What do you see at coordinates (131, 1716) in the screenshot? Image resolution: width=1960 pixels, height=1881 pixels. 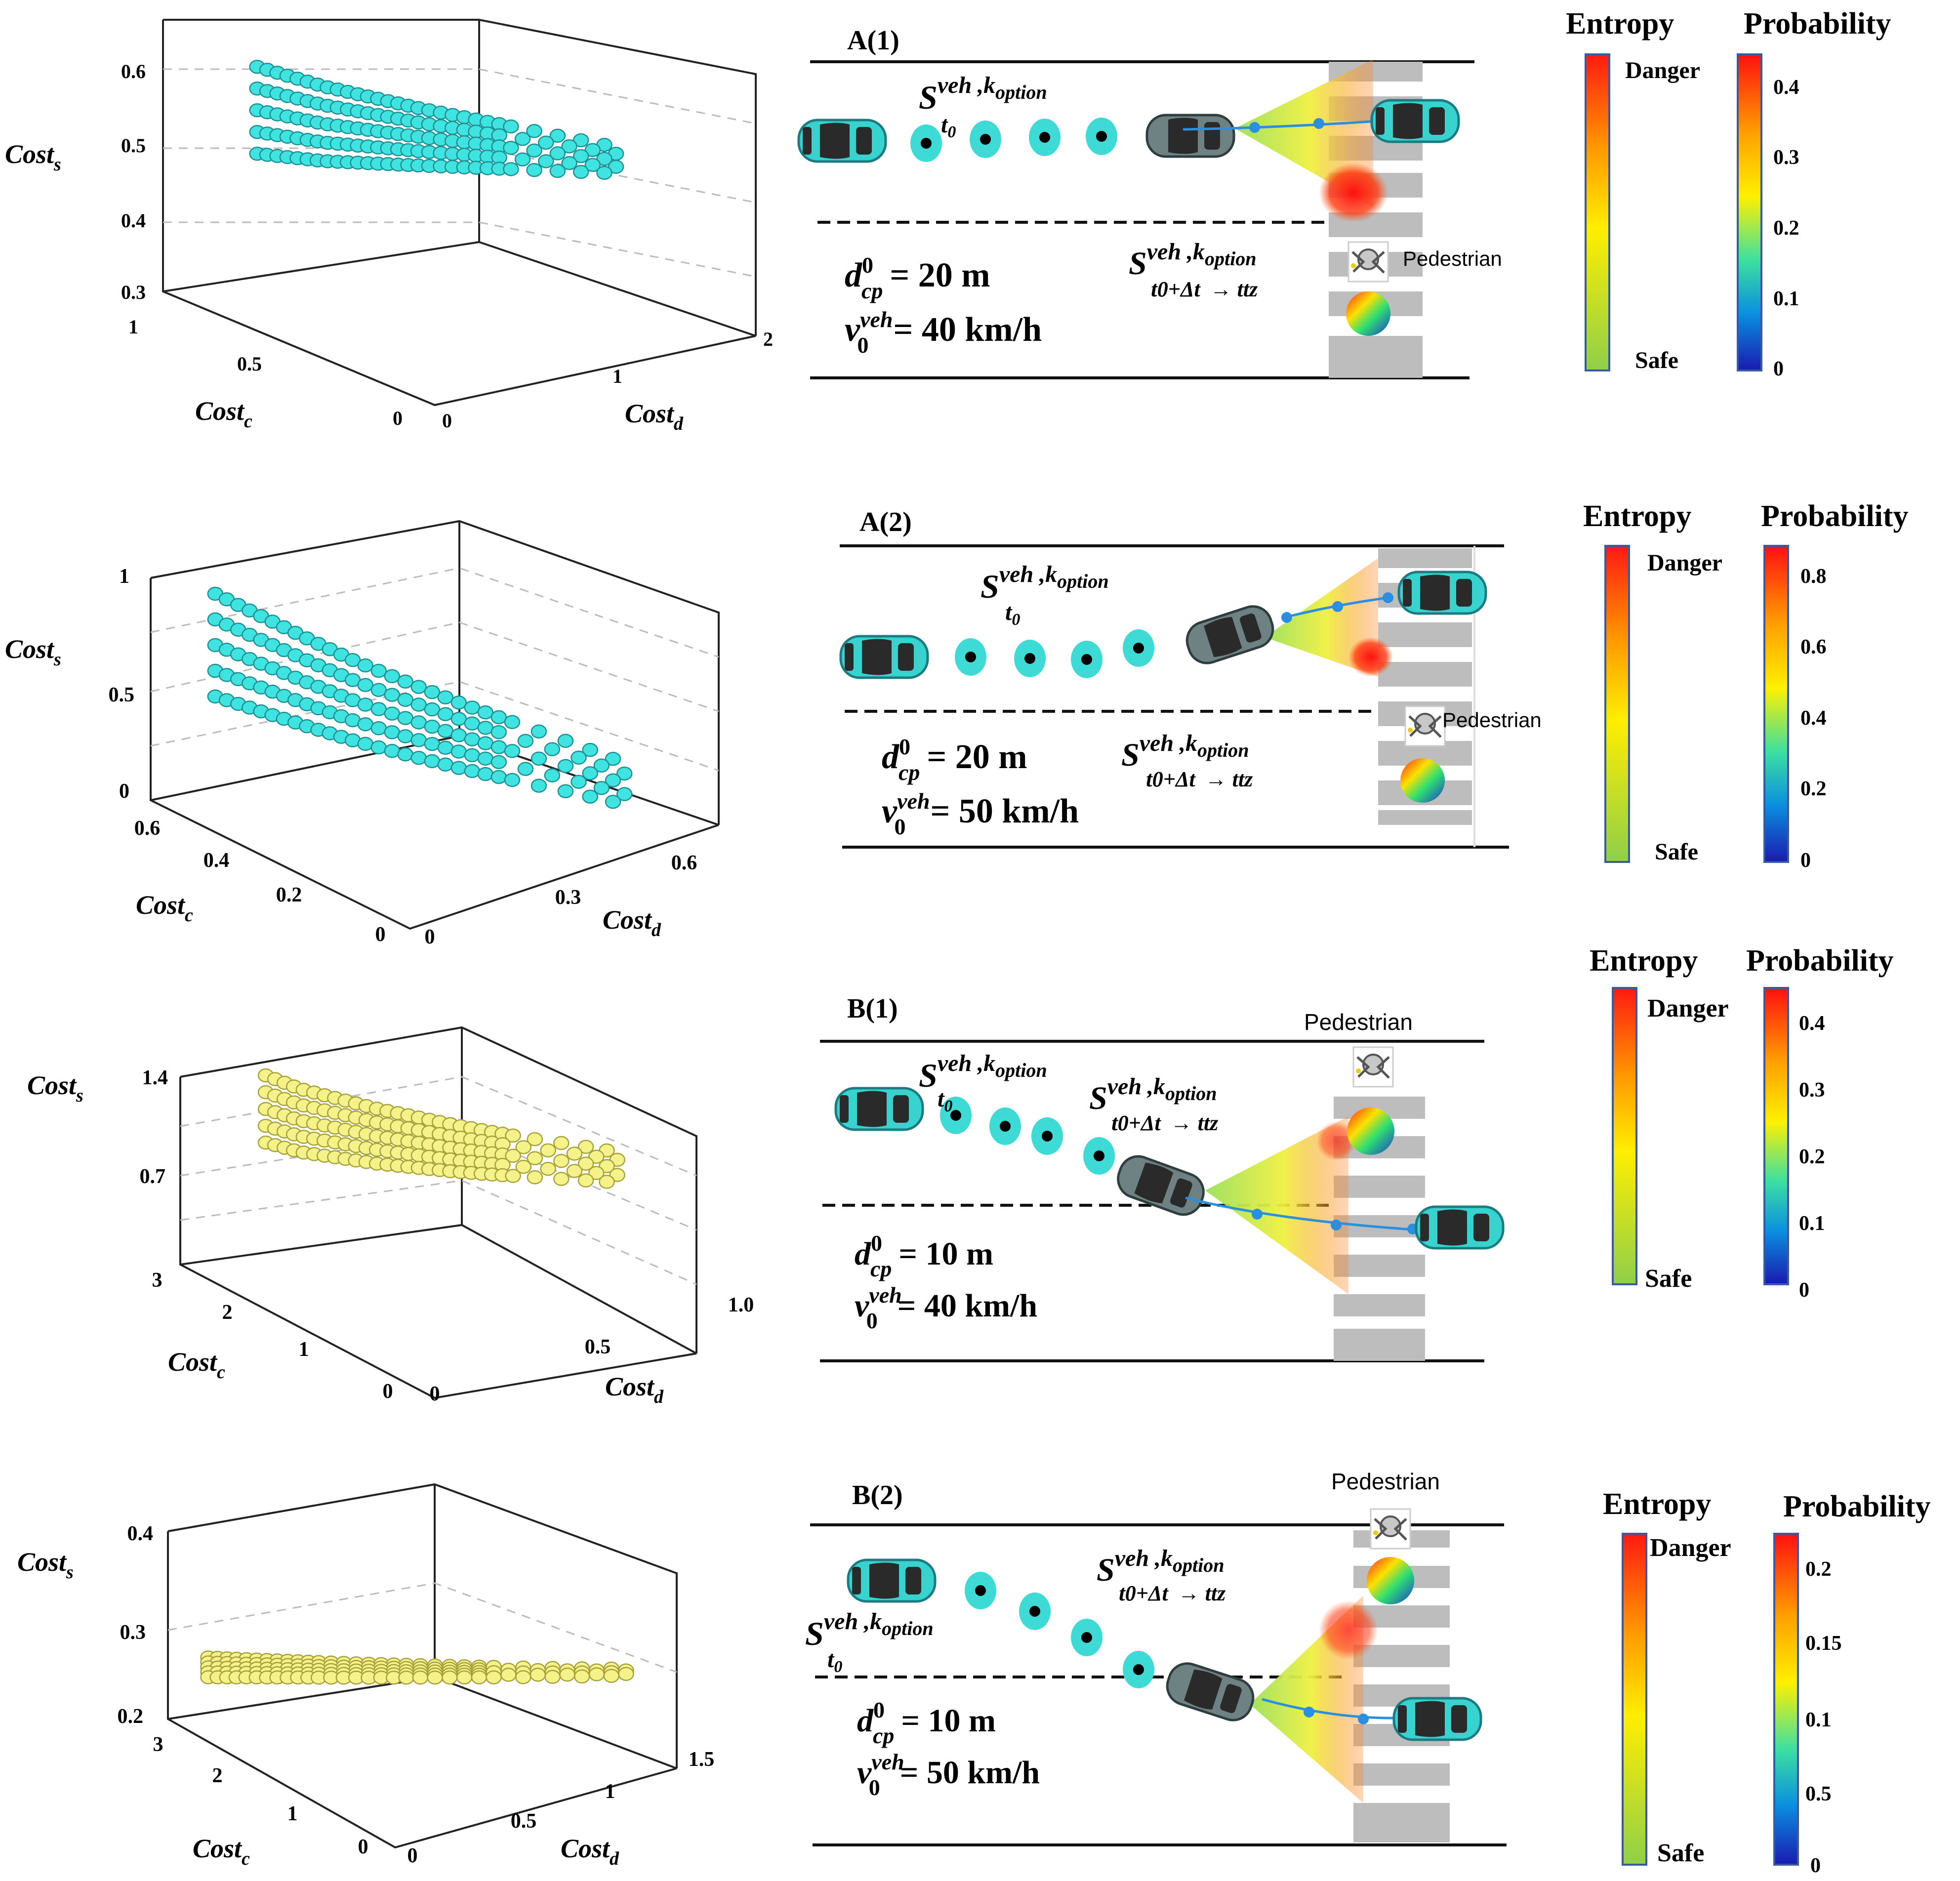 I see `z-tick: 0.2` at bounding box center [131, 1716].